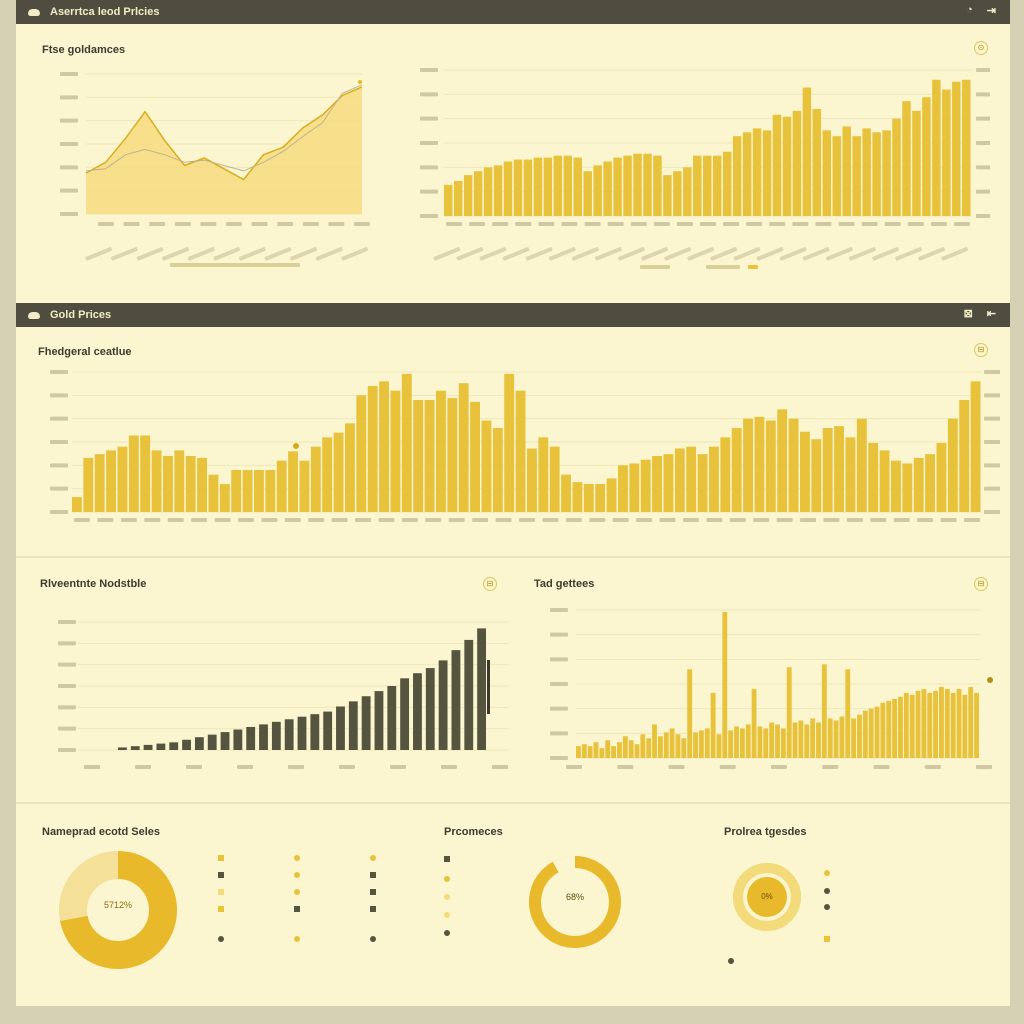 This screenshot has height=1024, width=1024. I want to click on menu-circle-icon: ⊙, so click(981, 48).